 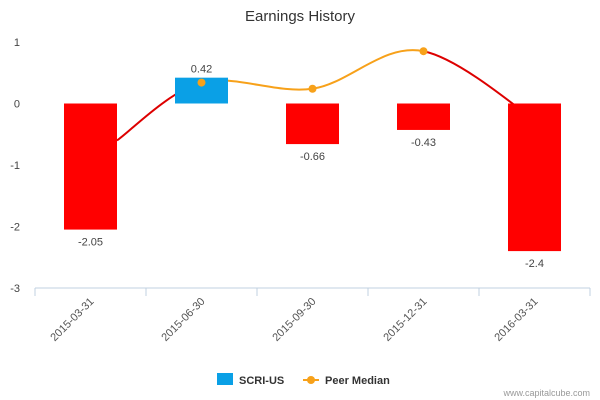 I want to click on data-label-2015-06-30: 0.42, so click(x=201, y=70).